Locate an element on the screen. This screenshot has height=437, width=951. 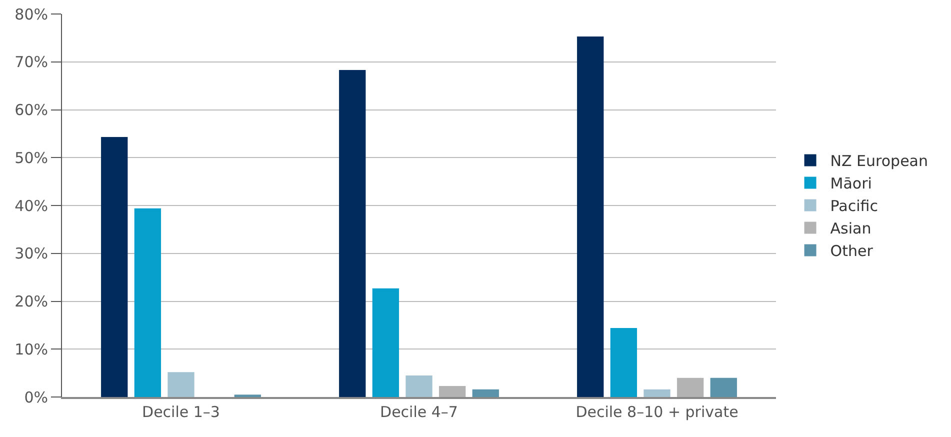
legend-label: Māori is located at coordinates (851, 183).